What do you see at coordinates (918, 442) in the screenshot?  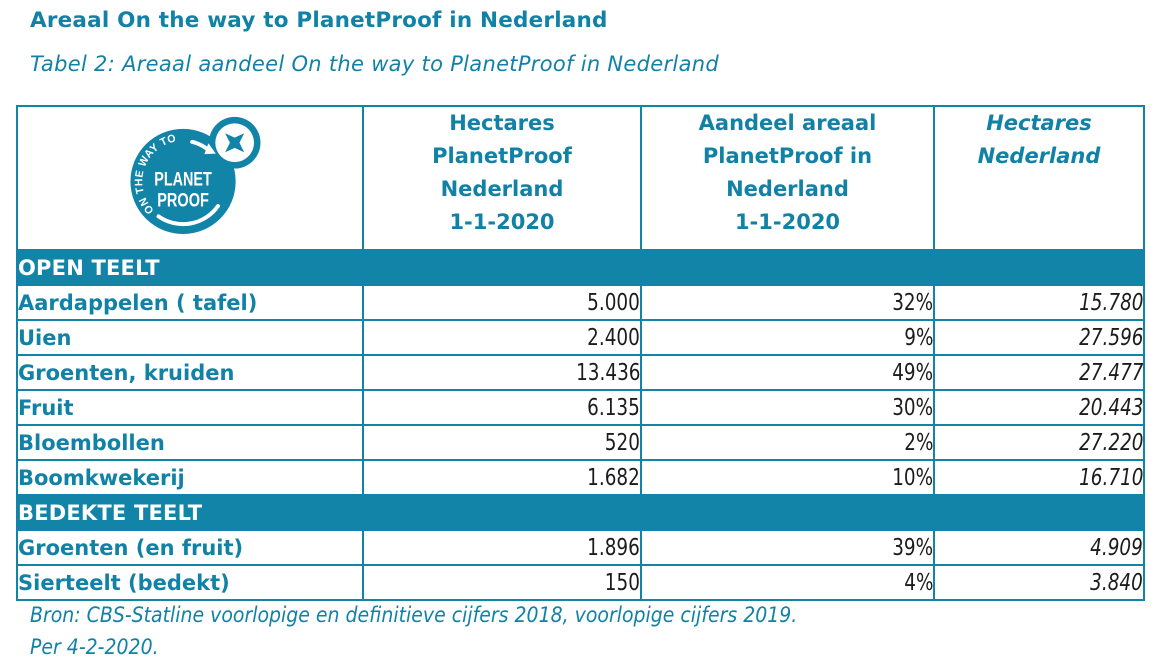 I see `value-text: 2%` at bounding box center [918, 442].